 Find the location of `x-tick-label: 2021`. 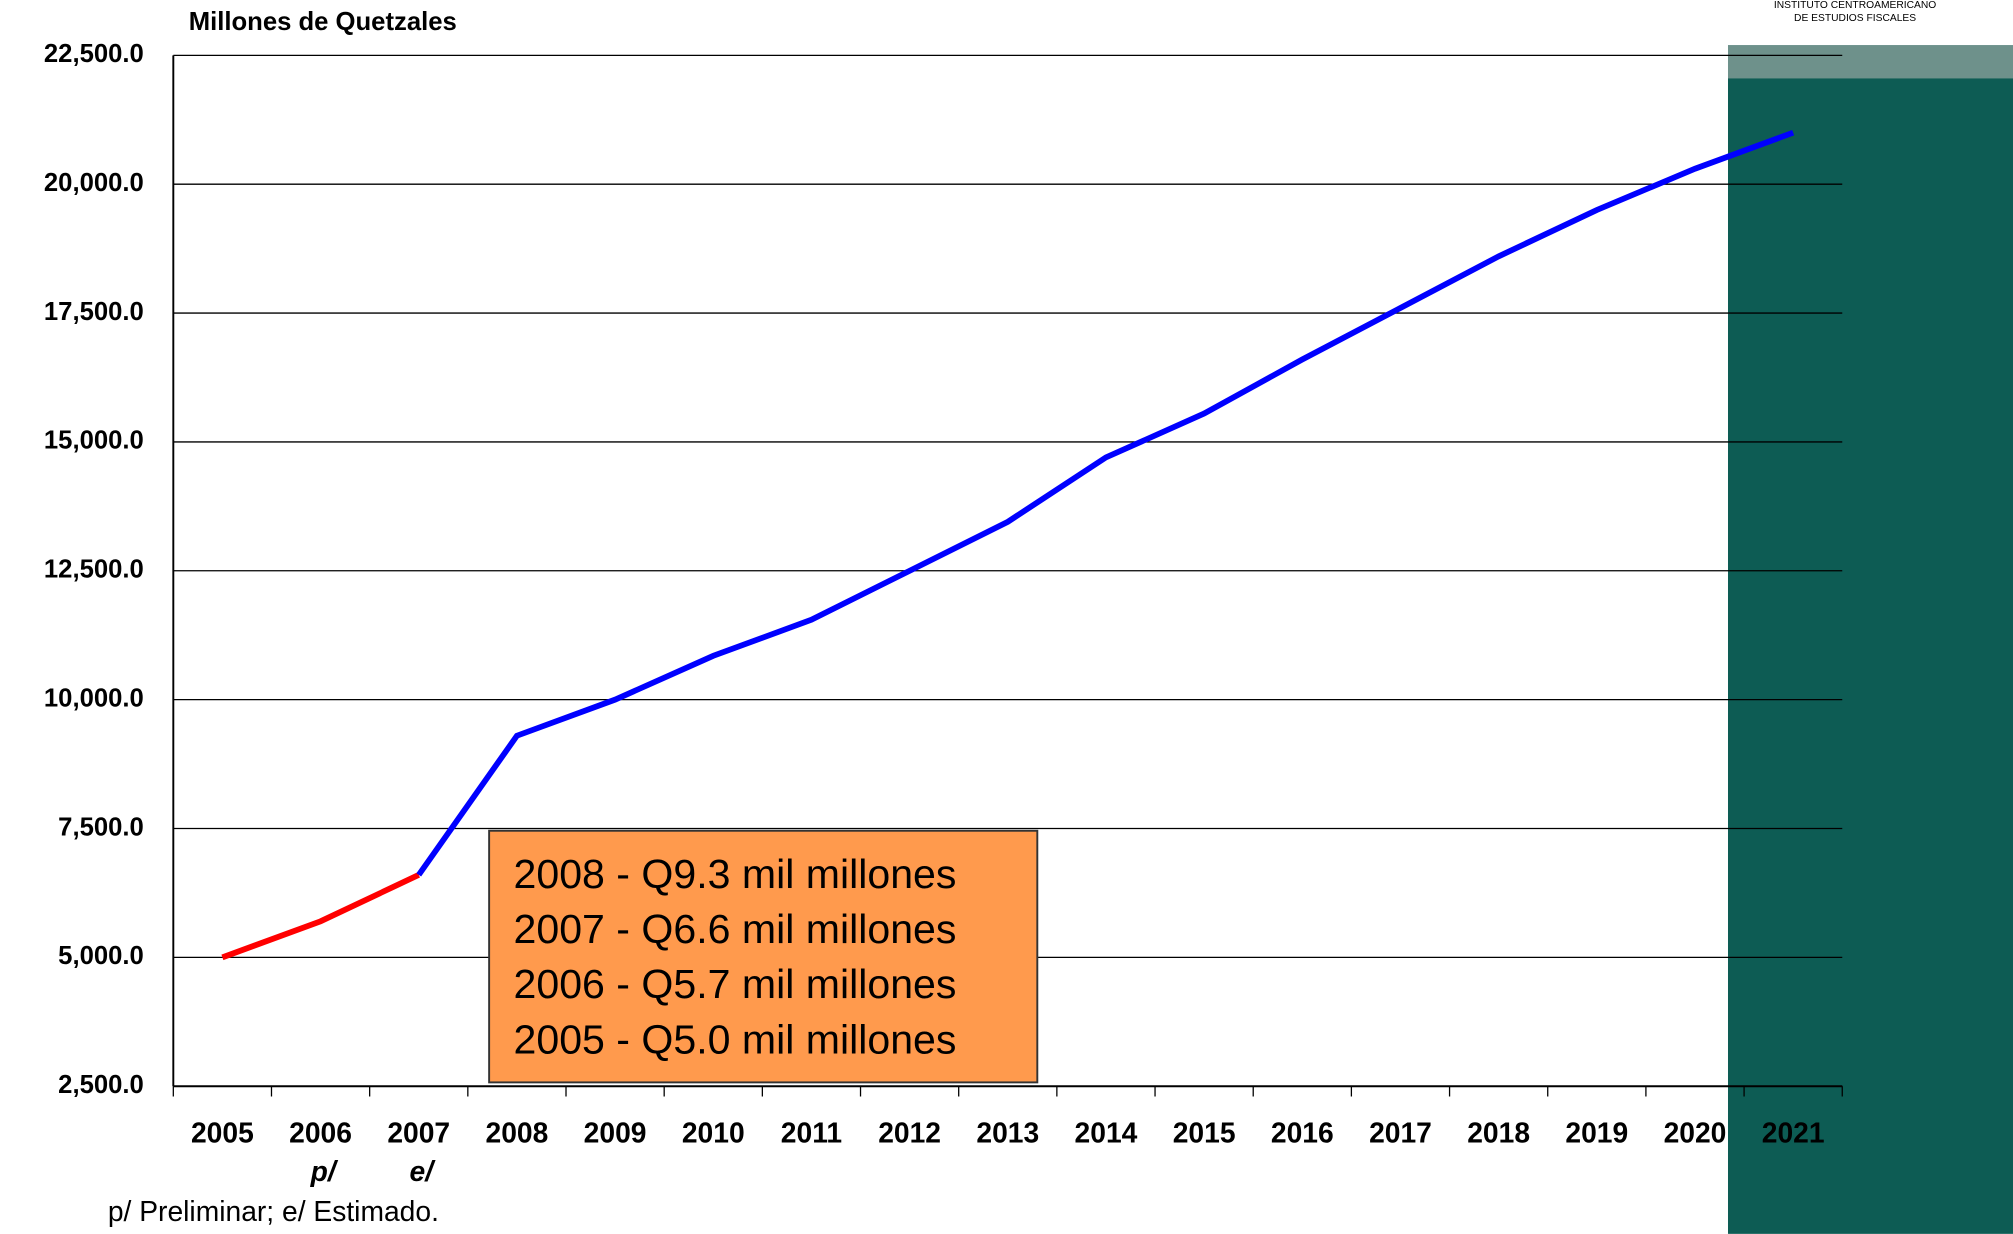

x-tick-label: 2021 is located at coordinates (1793, 1132).